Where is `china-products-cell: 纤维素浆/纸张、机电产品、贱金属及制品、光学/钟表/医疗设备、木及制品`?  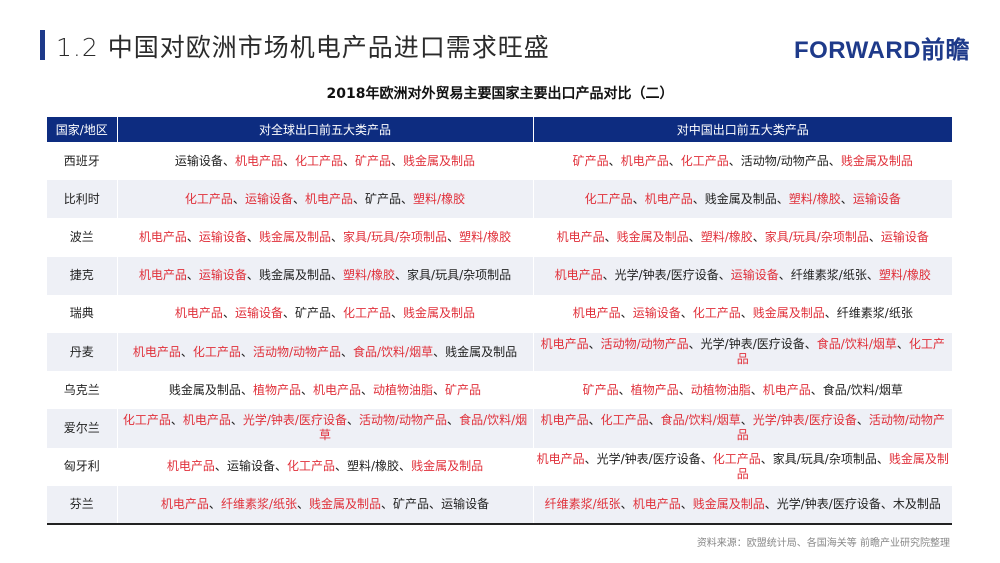
china-products-cell: 纤维素浆/纸张、机电产品、贱金属及制品、光学/钟表/医疗设备、木及制品 is located at coordinates (742, 505).